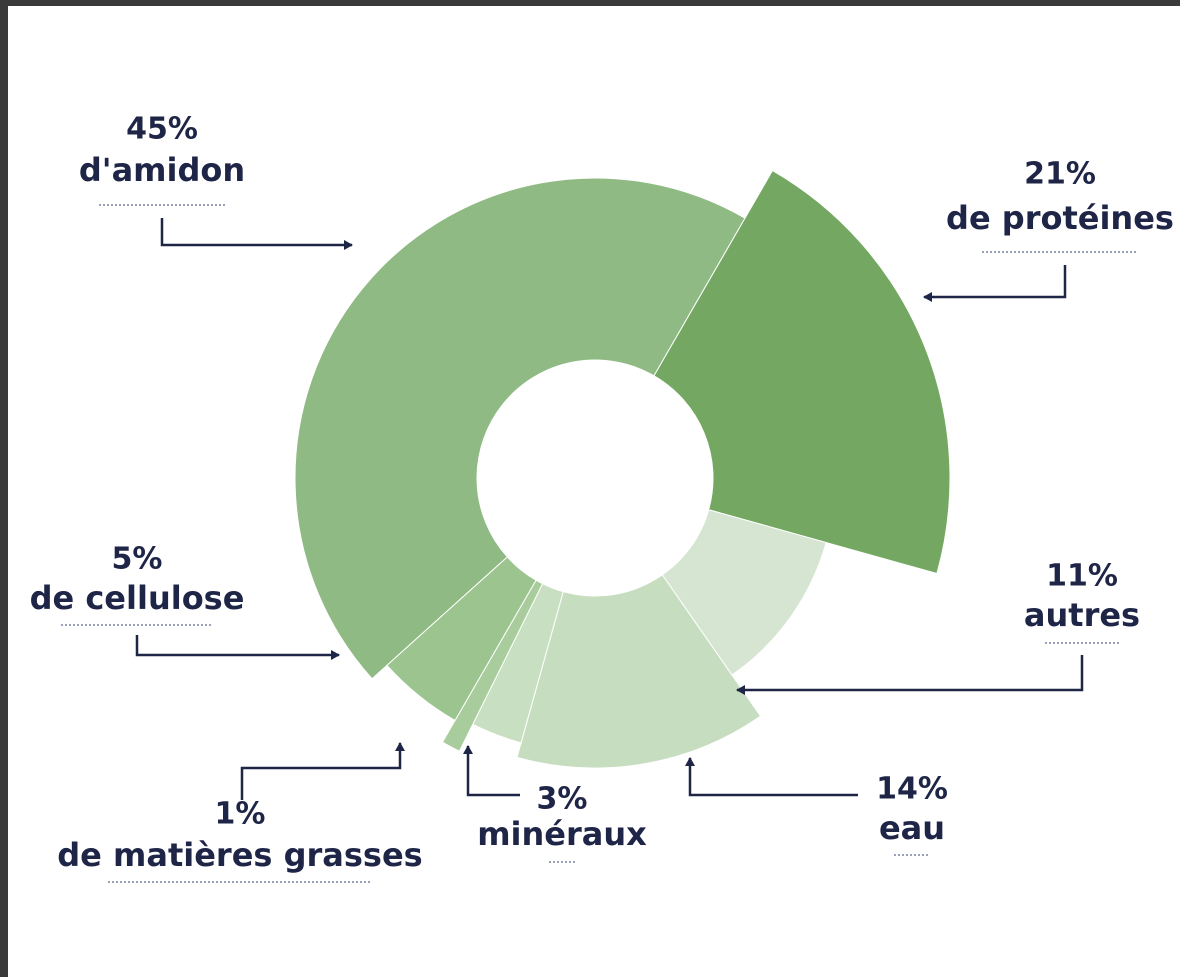 This screenshot has width=1180, height=977. Describe the element at coordinates (1060, 218) in the screenshot. I see `category-label: de protéines` at that location.